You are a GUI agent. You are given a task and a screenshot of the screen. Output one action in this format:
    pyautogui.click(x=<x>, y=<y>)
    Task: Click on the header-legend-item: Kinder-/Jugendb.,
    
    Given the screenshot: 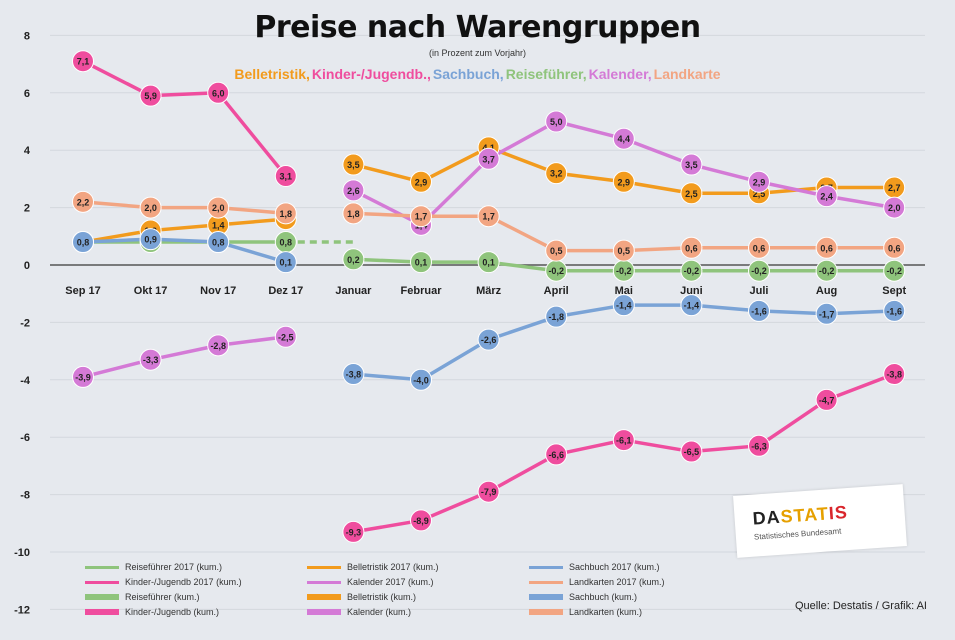 What is the action you would take?
    pyautogui.click(x=371, y=74)
    